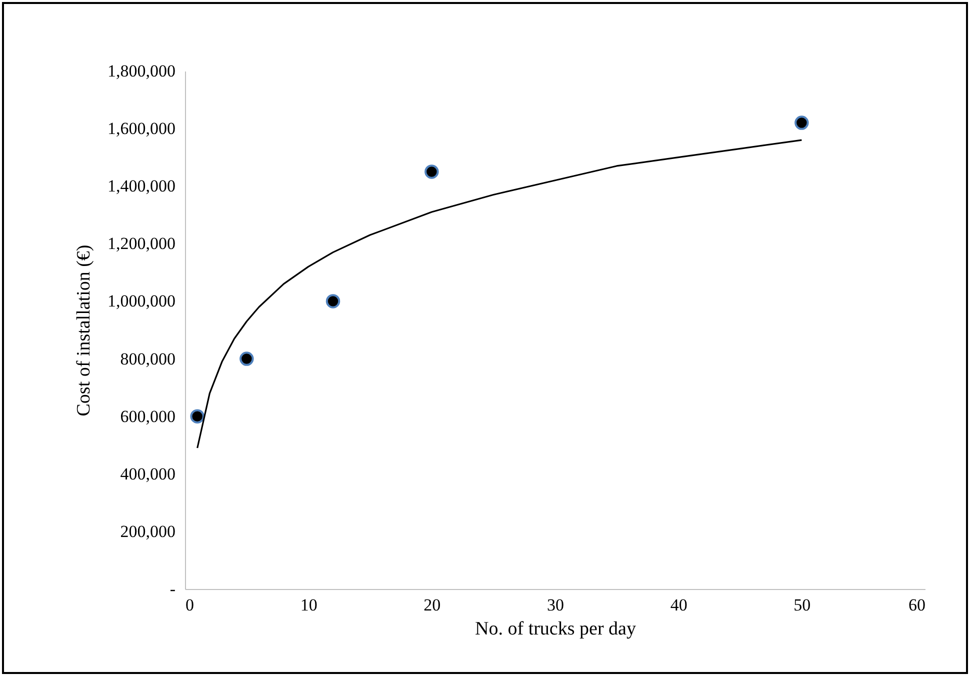  What do you see at coordinates (84, 330) in the screenshot?
I see `y-axis-title: Cost of installation (€)` at bounding box center [84, 330].